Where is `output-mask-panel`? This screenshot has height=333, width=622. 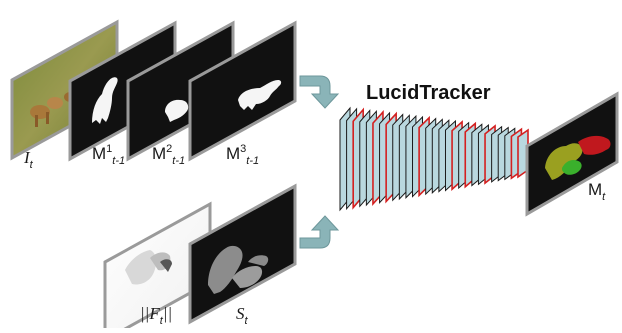 output-mask-panel is located at coordinates (572, 154).